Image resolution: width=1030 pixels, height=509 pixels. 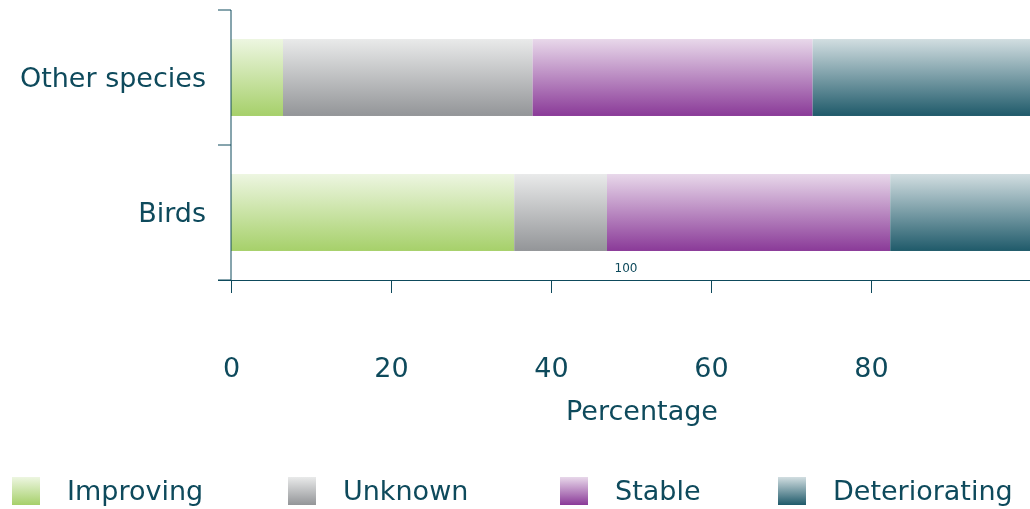 I want to click on x-tick-label: 20, so click(x=391, y=368).